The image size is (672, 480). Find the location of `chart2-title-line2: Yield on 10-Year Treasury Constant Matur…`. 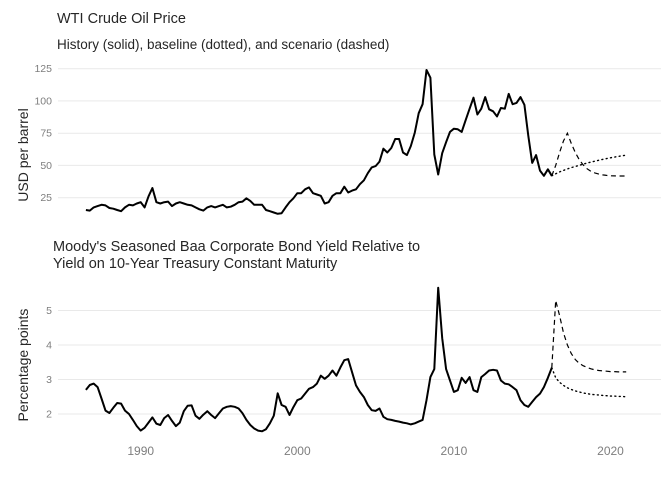

chart2-title-line2: Yield on 10-Year Treasury Constant Matur… is located at coordinates (195, 264).